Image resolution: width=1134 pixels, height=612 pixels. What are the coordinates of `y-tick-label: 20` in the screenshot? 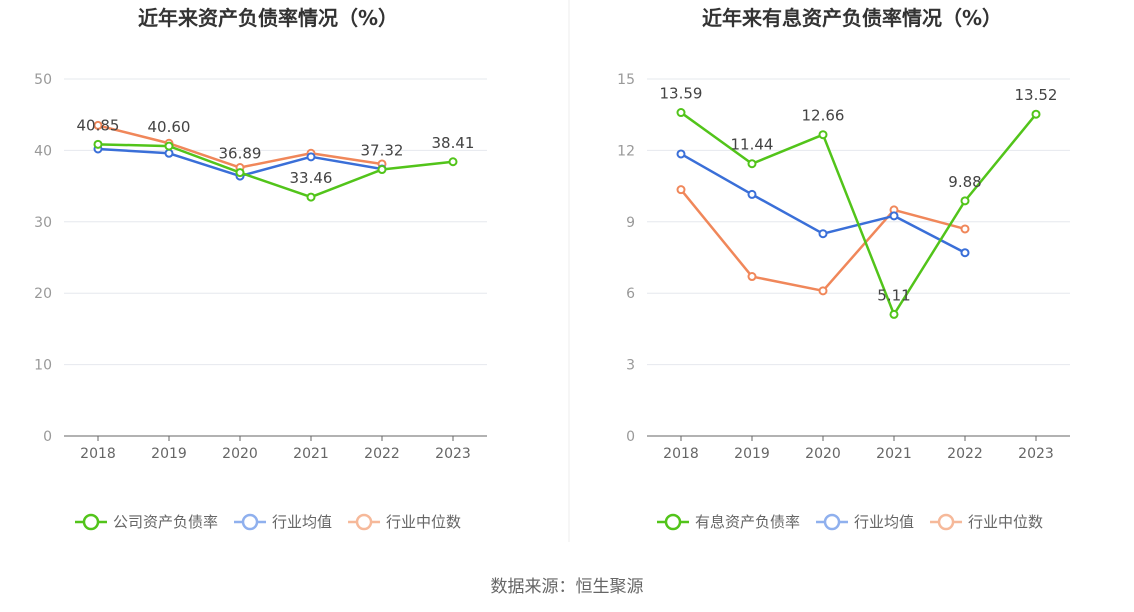 It's located at (43, 294).